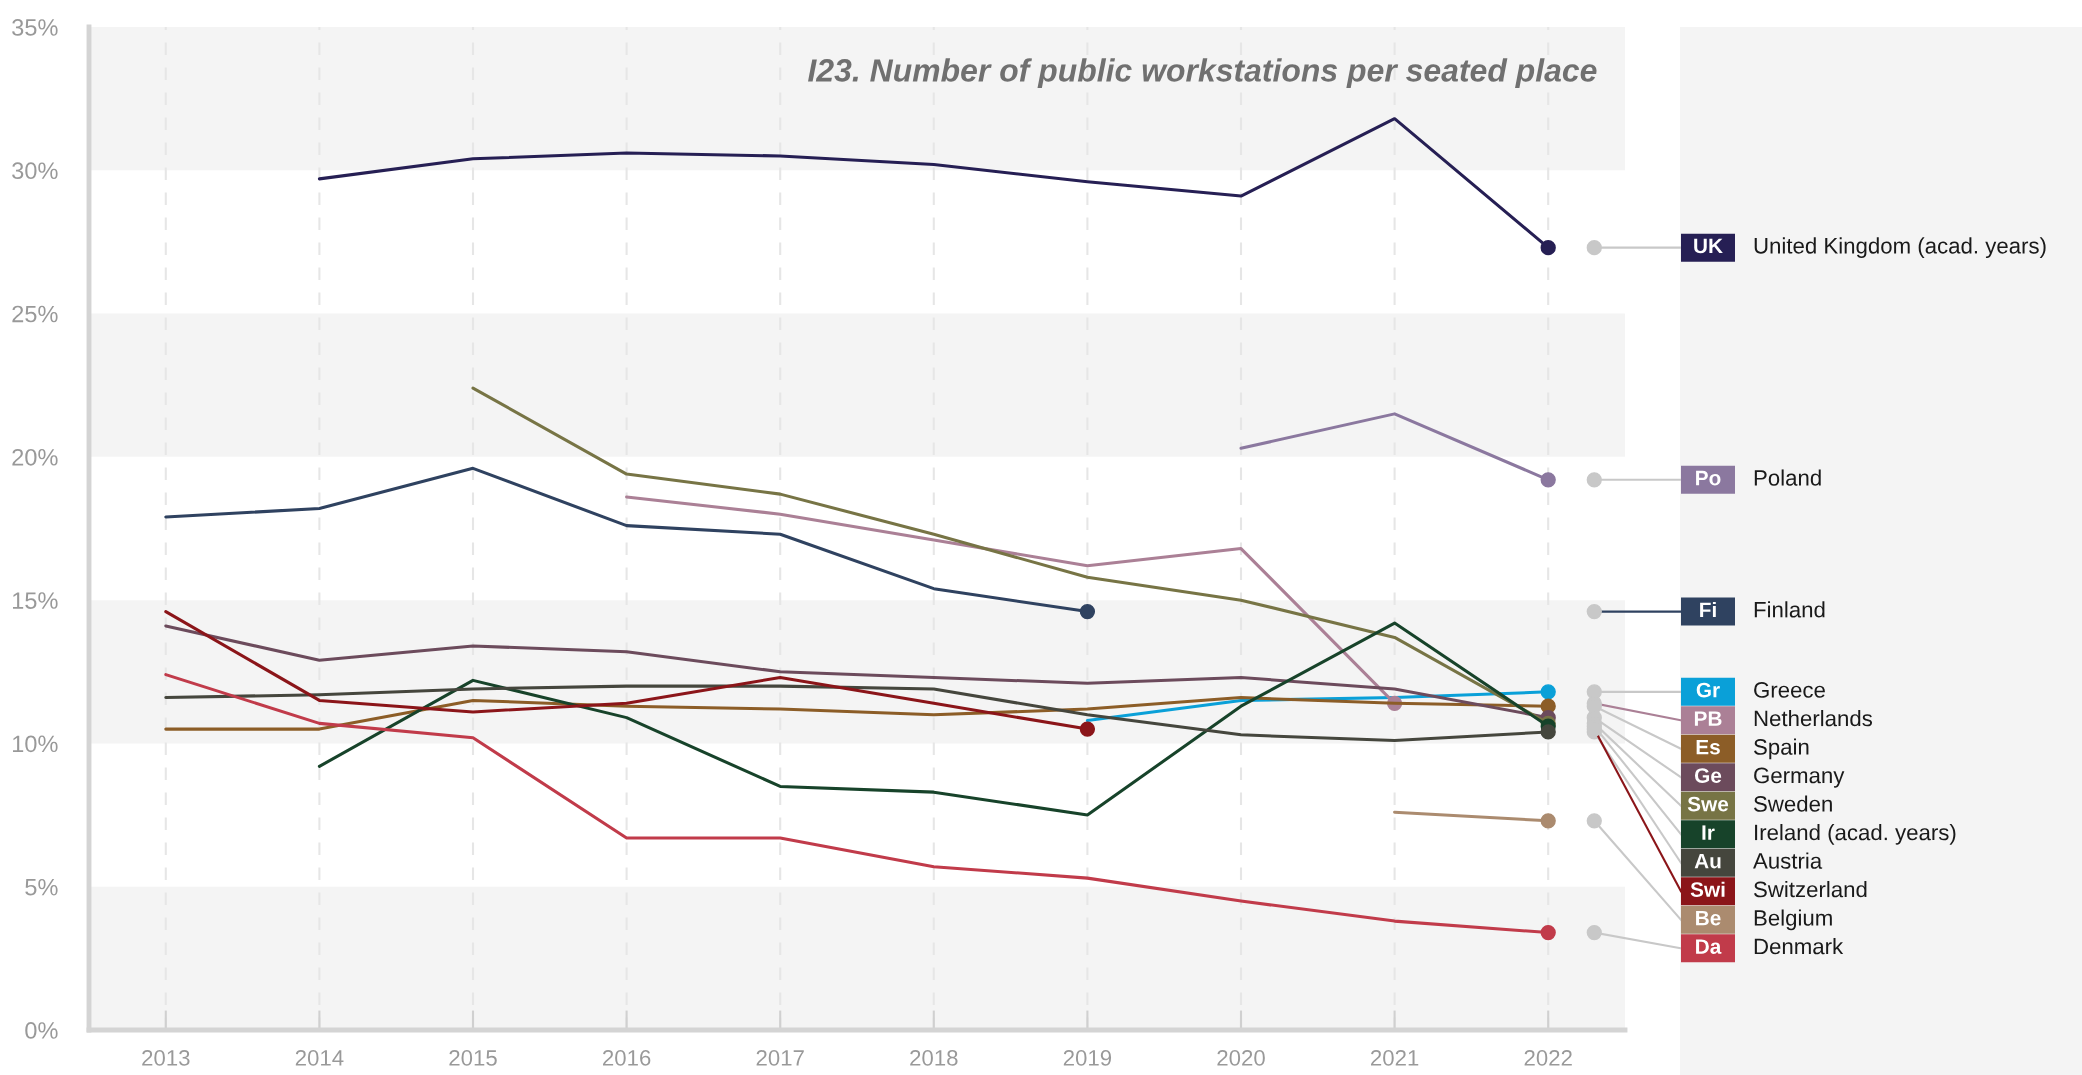 Image resolution: width=2082 pixels, height=1075 pixels. Describe the element at coordinates (1709, 946) in the screenshot. I see `text: Da` at that location.